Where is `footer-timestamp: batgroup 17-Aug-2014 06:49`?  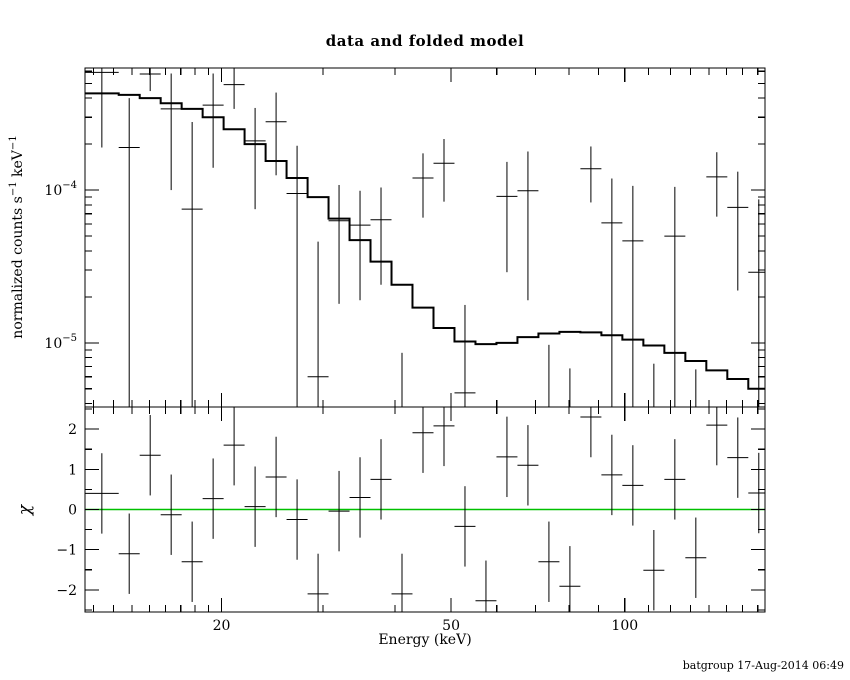
footer-timestamp: batgroup 17-Aug-2014 06:49 is located at coordinates (763, 665).